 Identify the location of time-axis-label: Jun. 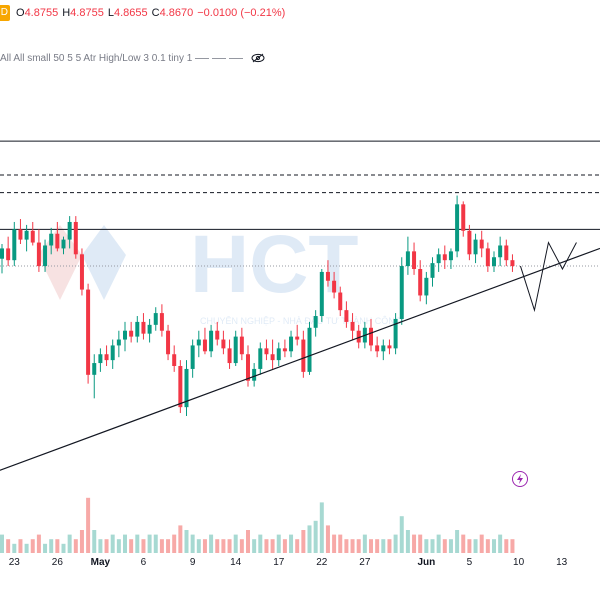
(426, 562).